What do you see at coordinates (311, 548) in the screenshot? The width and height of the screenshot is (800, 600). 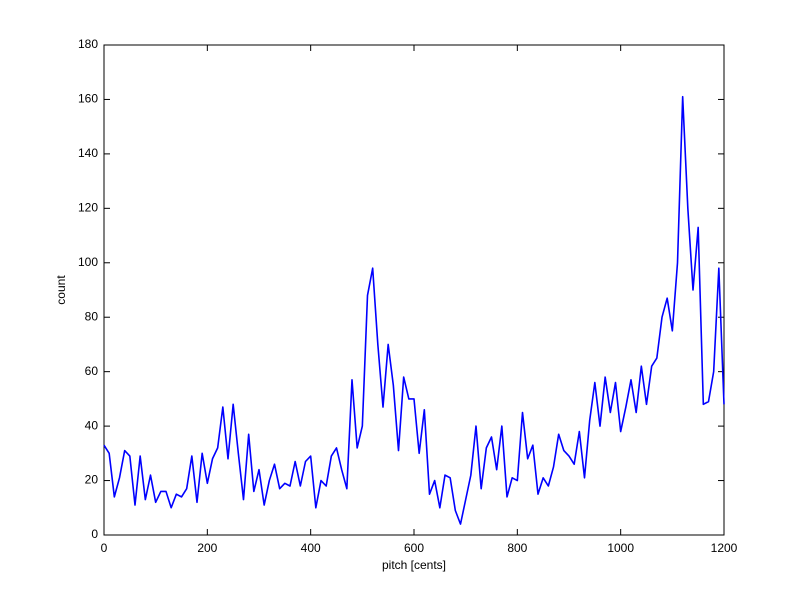 I see `x-tick-label: 400` at bounding box center [311, 548].